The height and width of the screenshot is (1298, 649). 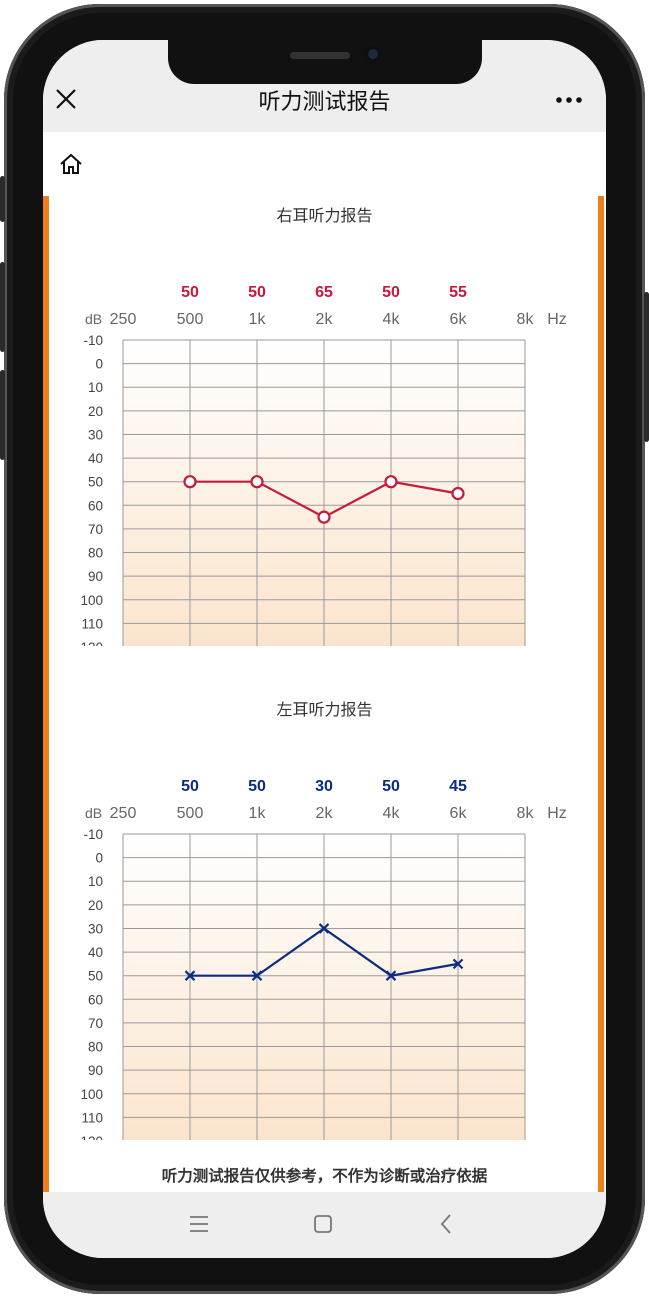 What do you see at coordinates (458, 292) in the screenshot?
I see `top-value-label: 55` at bounding box center [458, 292].